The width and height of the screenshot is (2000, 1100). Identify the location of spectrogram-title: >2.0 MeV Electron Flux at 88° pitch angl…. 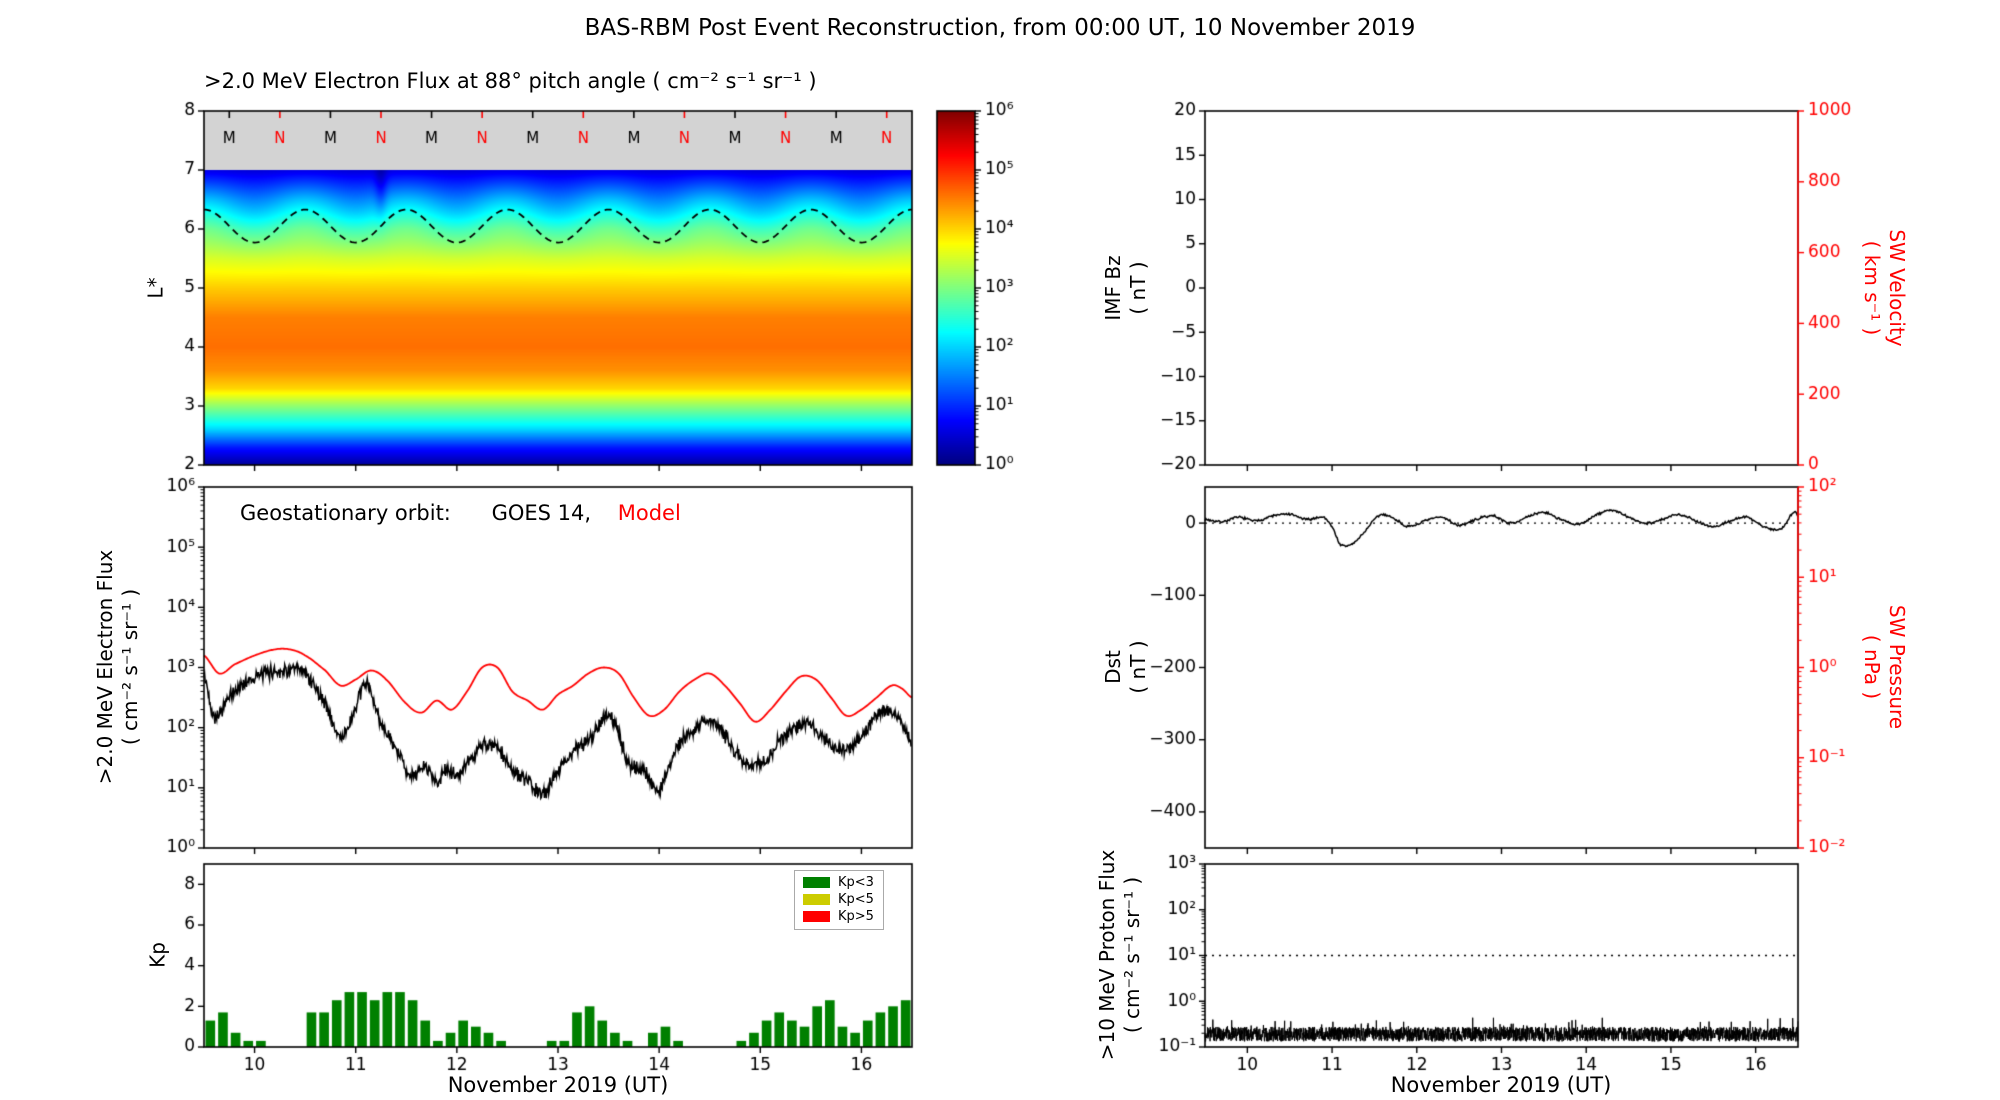
(510, 81).